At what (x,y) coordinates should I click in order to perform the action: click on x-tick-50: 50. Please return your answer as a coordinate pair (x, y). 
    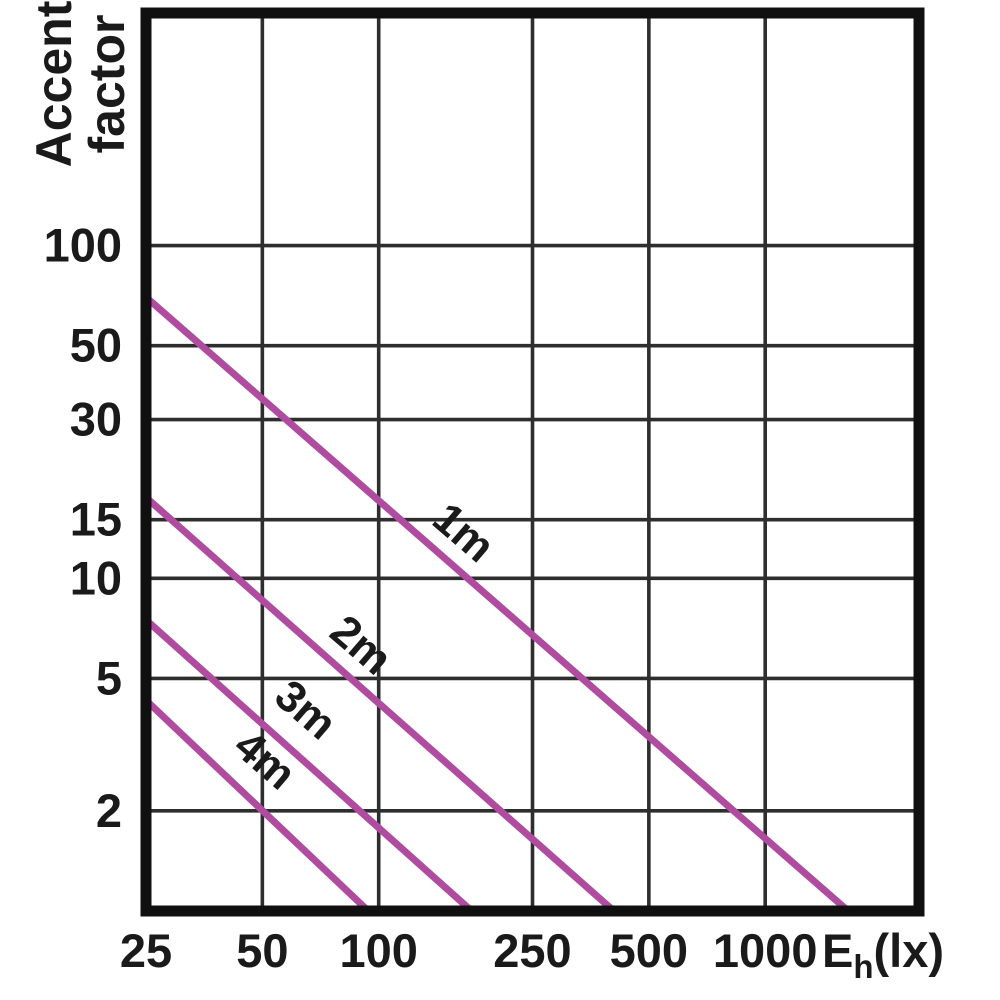
    Looking at the image, I should click on (262, 950).